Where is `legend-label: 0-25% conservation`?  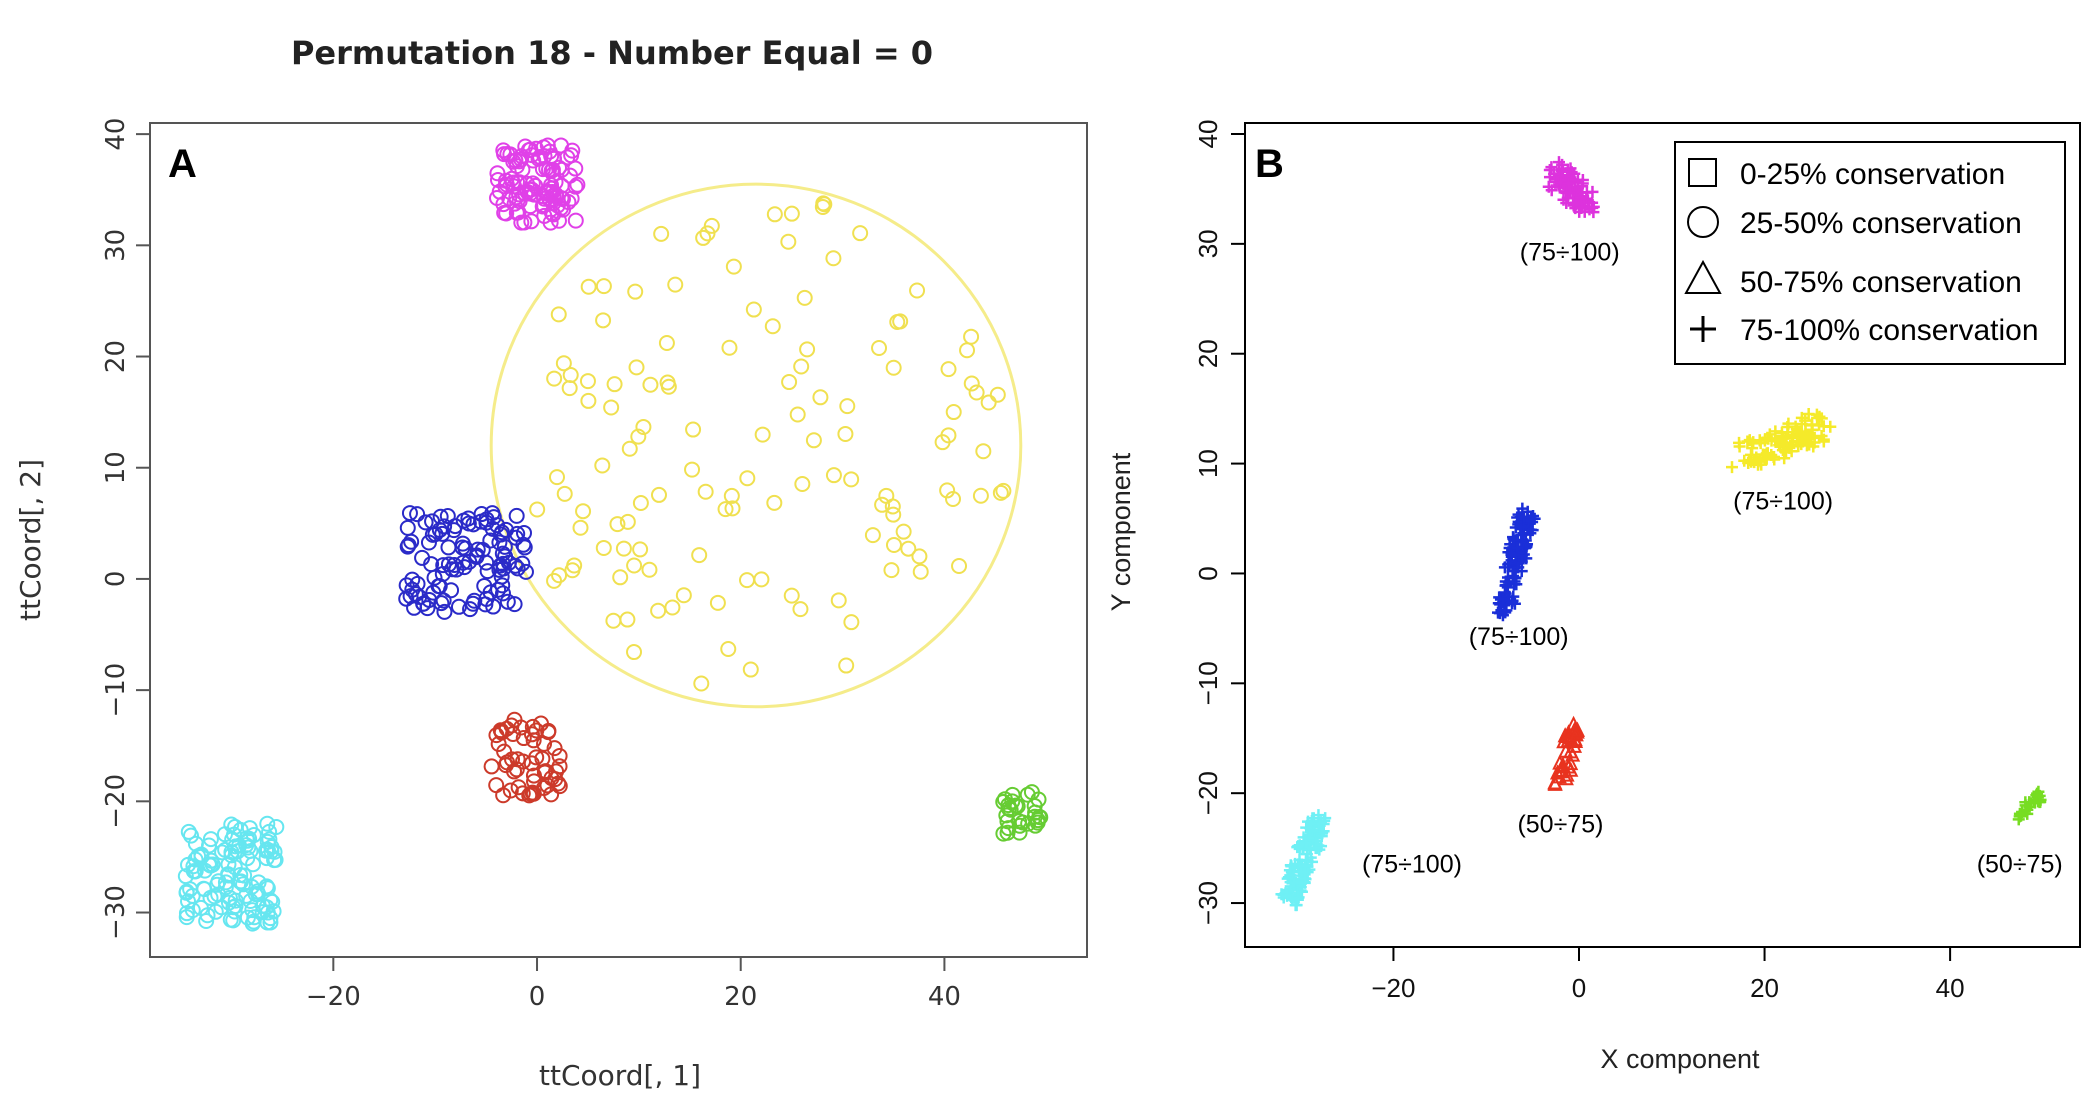
legend-label: 0-25% conservation is located at coordinates (1872, 174).